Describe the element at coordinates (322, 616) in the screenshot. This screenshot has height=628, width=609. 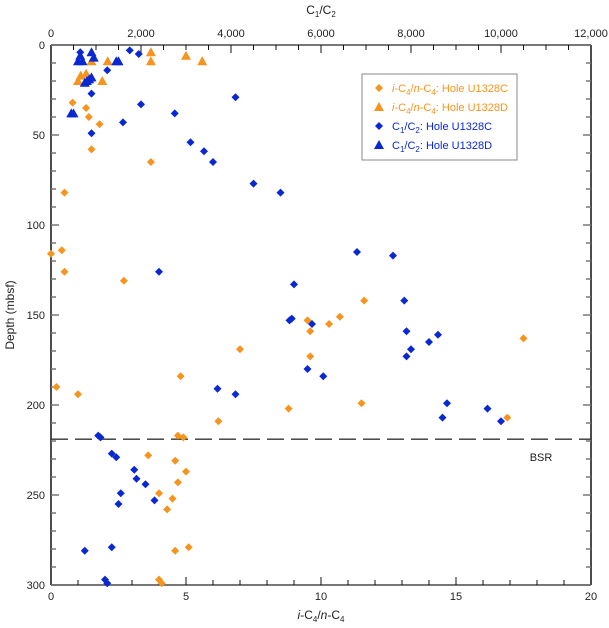
I see `bottom-axis-title: i-C4​/n-C4​` at that location.